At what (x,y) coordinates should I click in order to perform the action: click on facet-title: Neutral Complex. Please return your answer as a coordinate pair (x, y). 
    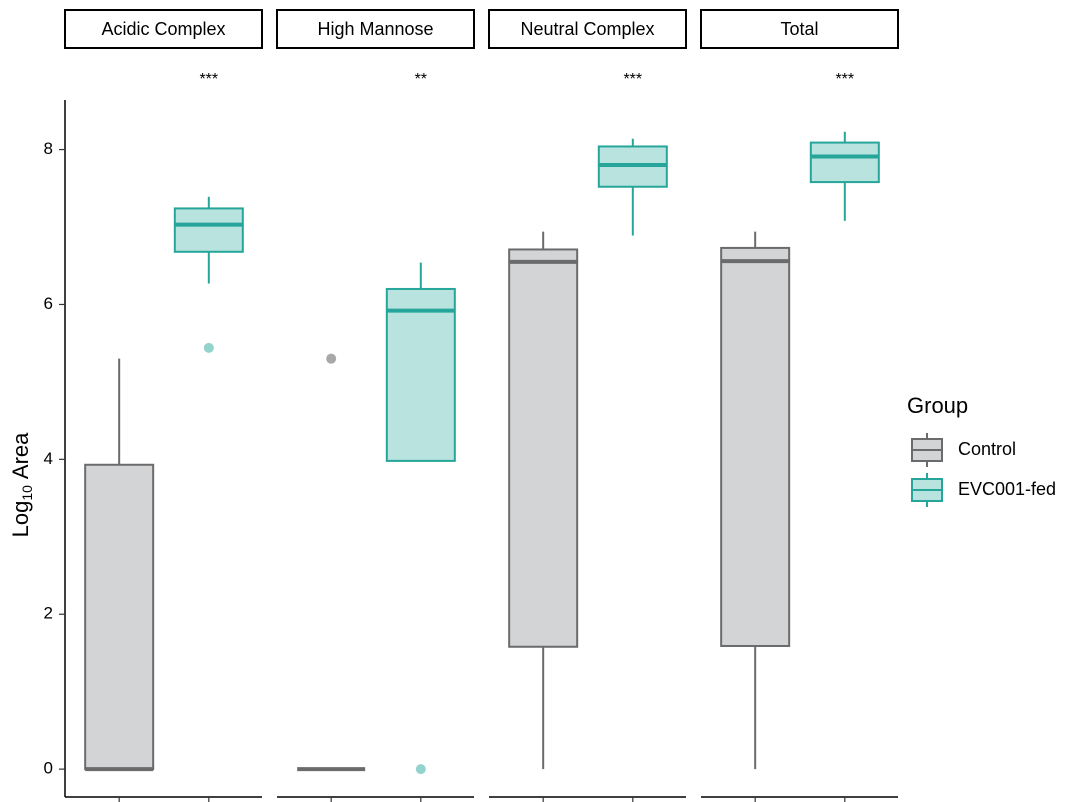
    Looking at the image, I should click on (587, 29).